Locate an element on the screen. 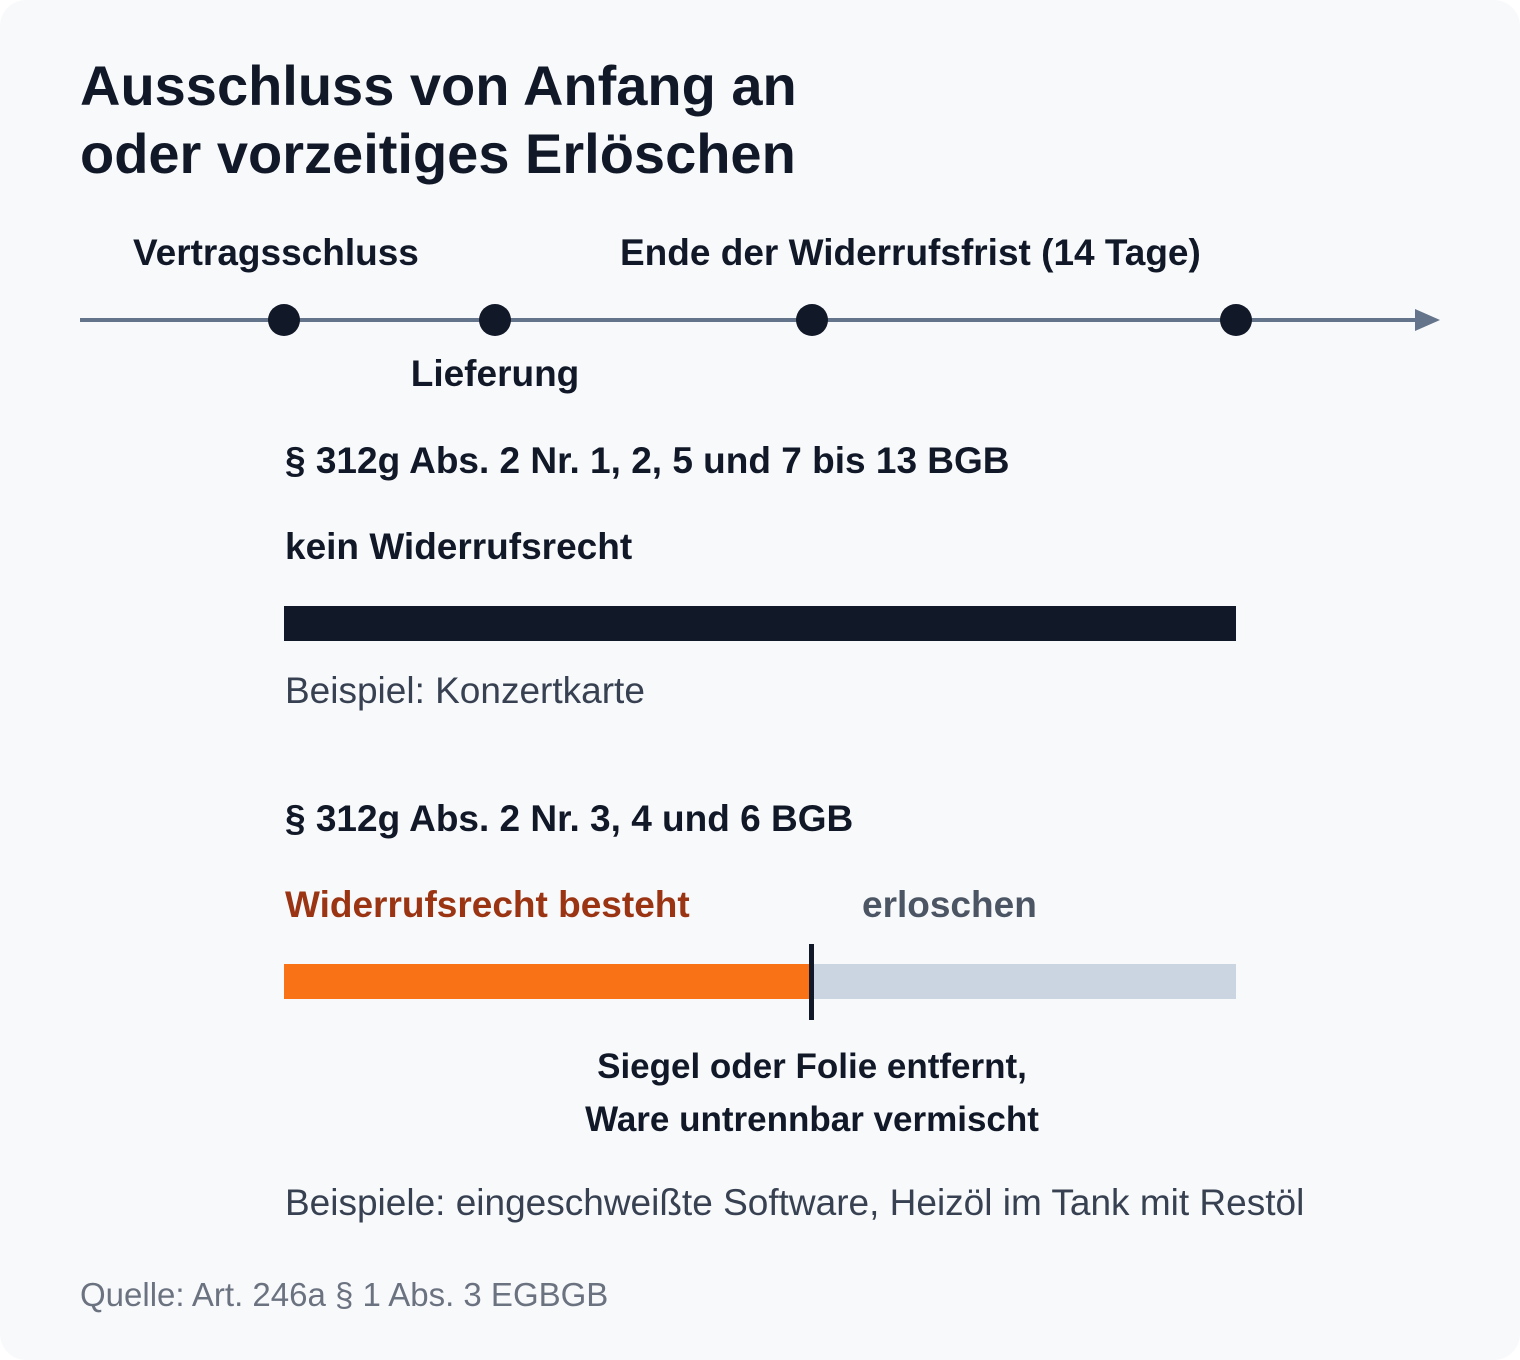 This screenshot has width=1520, height=1360. case1-bar-no-right is located at coordinates (760, 623).